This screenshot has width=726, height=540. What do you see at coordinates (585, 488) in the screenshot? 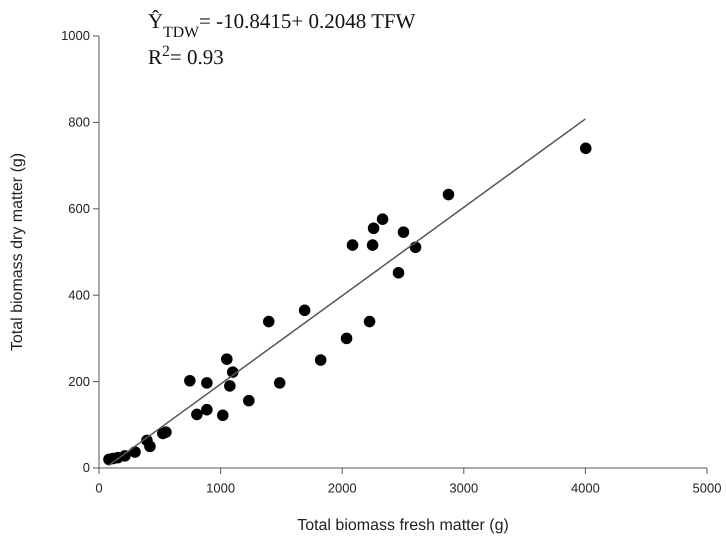
I see `x-tick-label: 4000` at bounding box center [585, 488].